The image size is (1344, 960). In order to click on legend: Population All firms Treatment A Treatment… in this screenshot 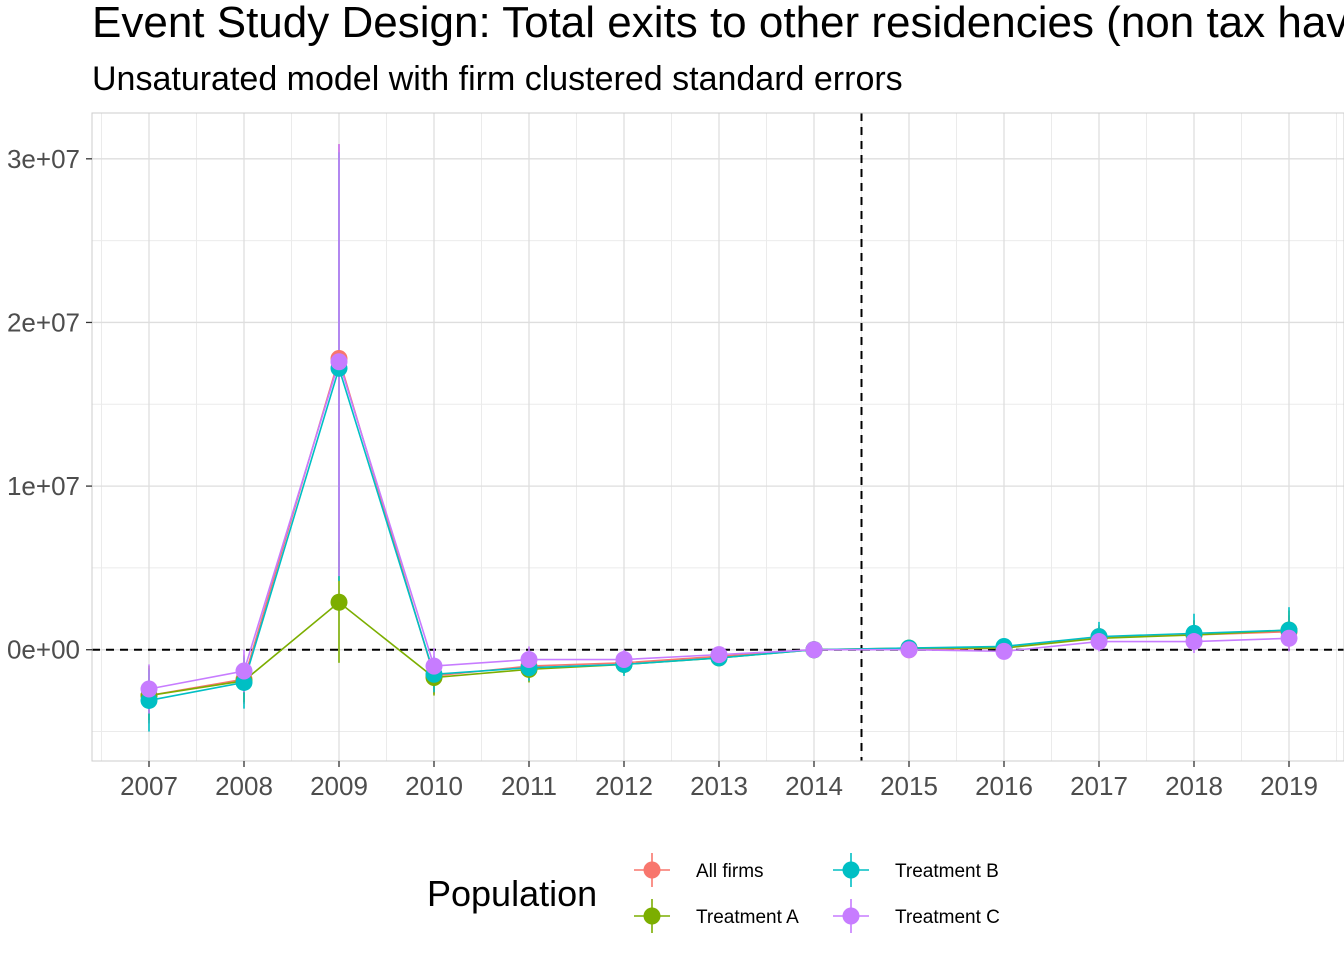, I will do `click(713, 893)`.